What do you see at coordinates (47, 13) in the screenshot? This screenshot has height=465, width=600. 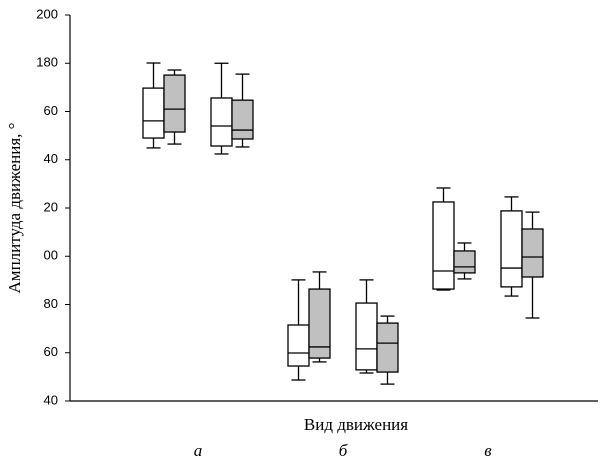 I see `y-tick-label: 200` at bounding box center [47, 13].